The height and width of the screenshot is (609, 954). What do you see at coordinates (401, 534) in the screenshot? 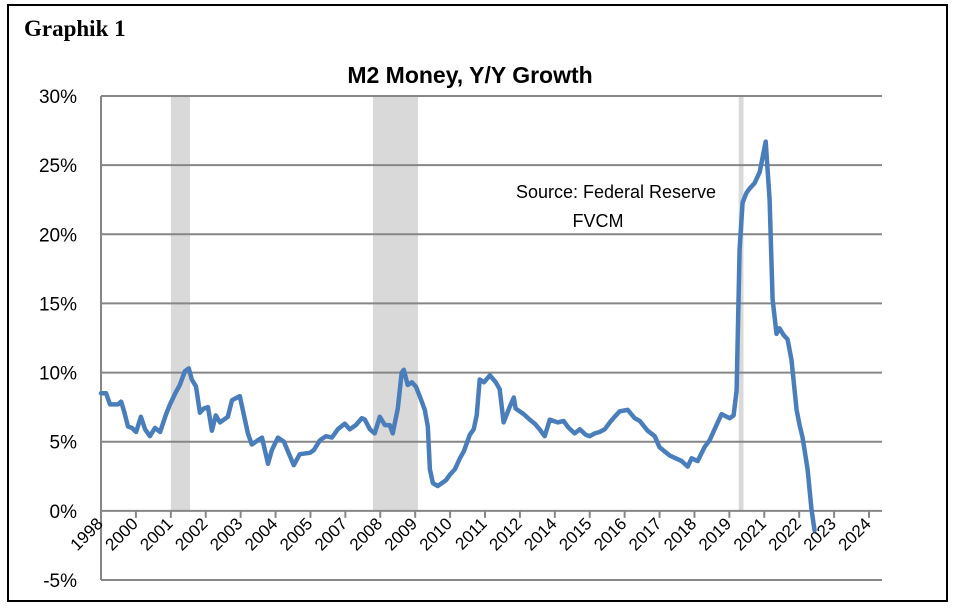
I see `x-tick-label: 2009` at bounding box center [401, 534].